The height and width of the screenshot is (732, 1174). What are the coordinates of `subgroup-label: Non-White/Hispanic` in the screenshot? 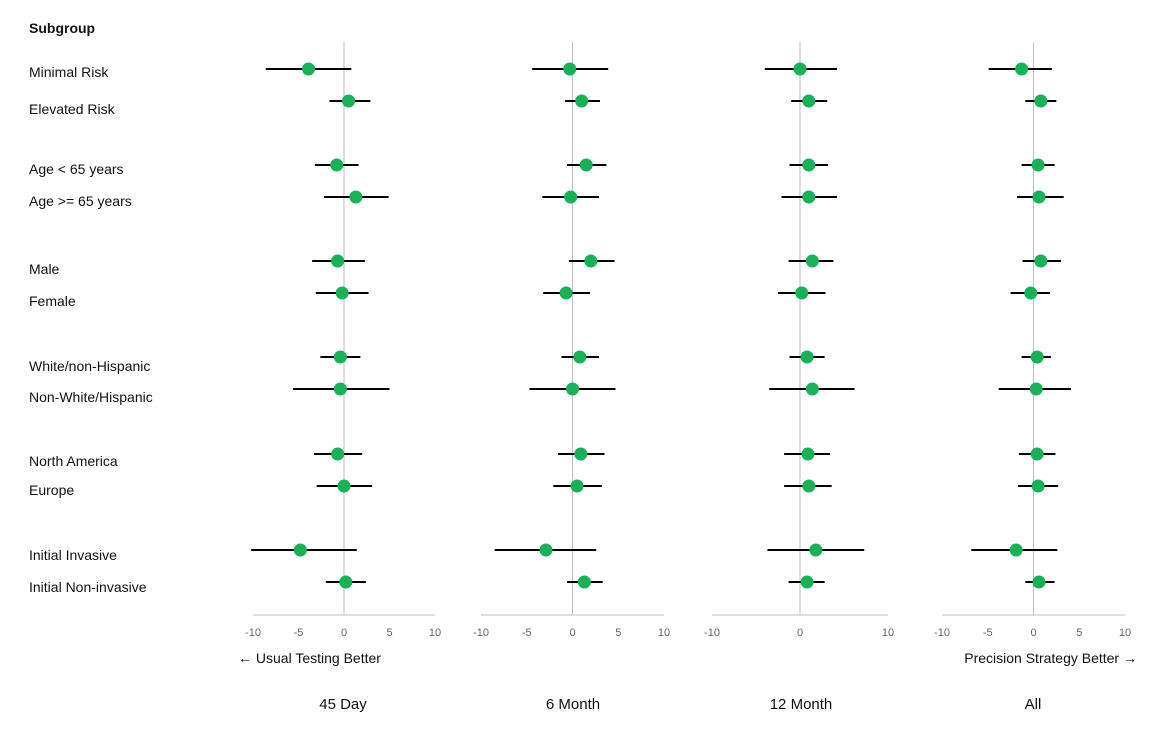 It's located at (91, 397).